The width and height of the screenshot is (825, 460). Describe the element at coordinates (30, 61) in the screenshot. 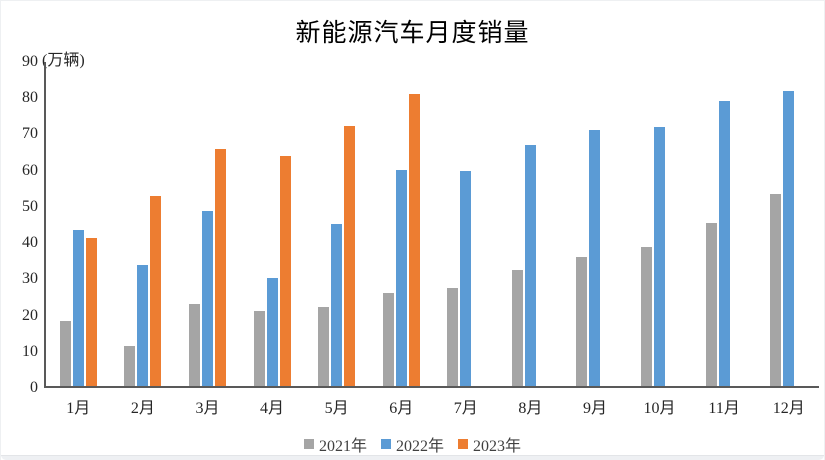

I see `y-tick-label: 90` at that location.